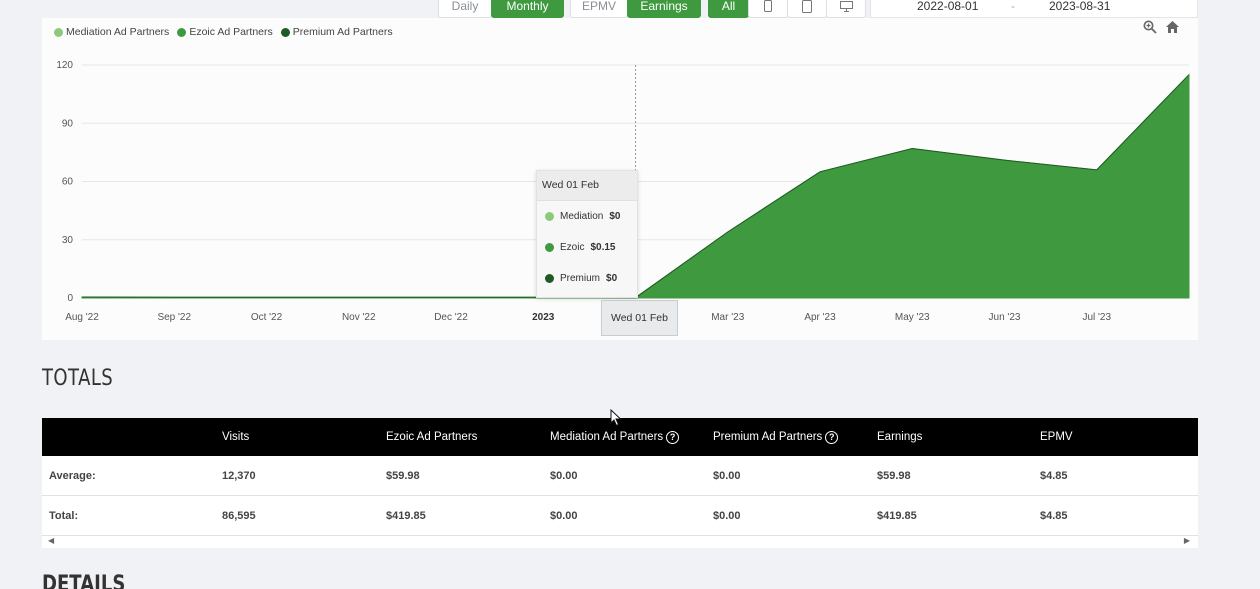 Image resolution: width=1260 pixels, height=589 pixels. I want to click on x-tick-label: 2023, so click(543, 317).